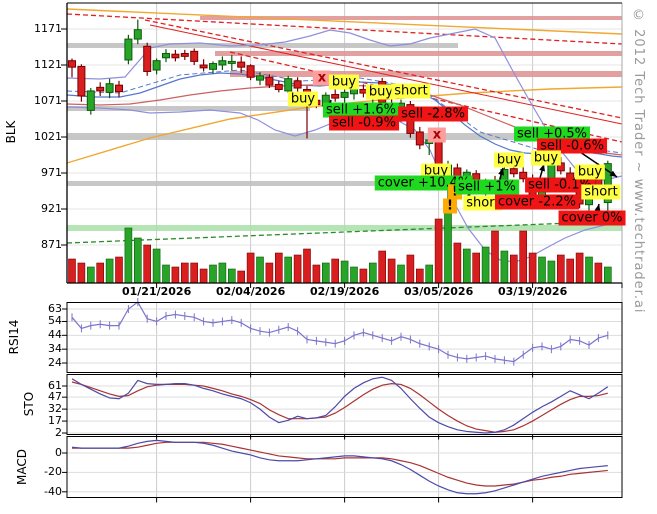 This screenshot has height=514, width=657. What do you see at coordinates (55, 362) in the screenshot?
I see `rsi-tick-label: 24` at bounding box center [55, 362].